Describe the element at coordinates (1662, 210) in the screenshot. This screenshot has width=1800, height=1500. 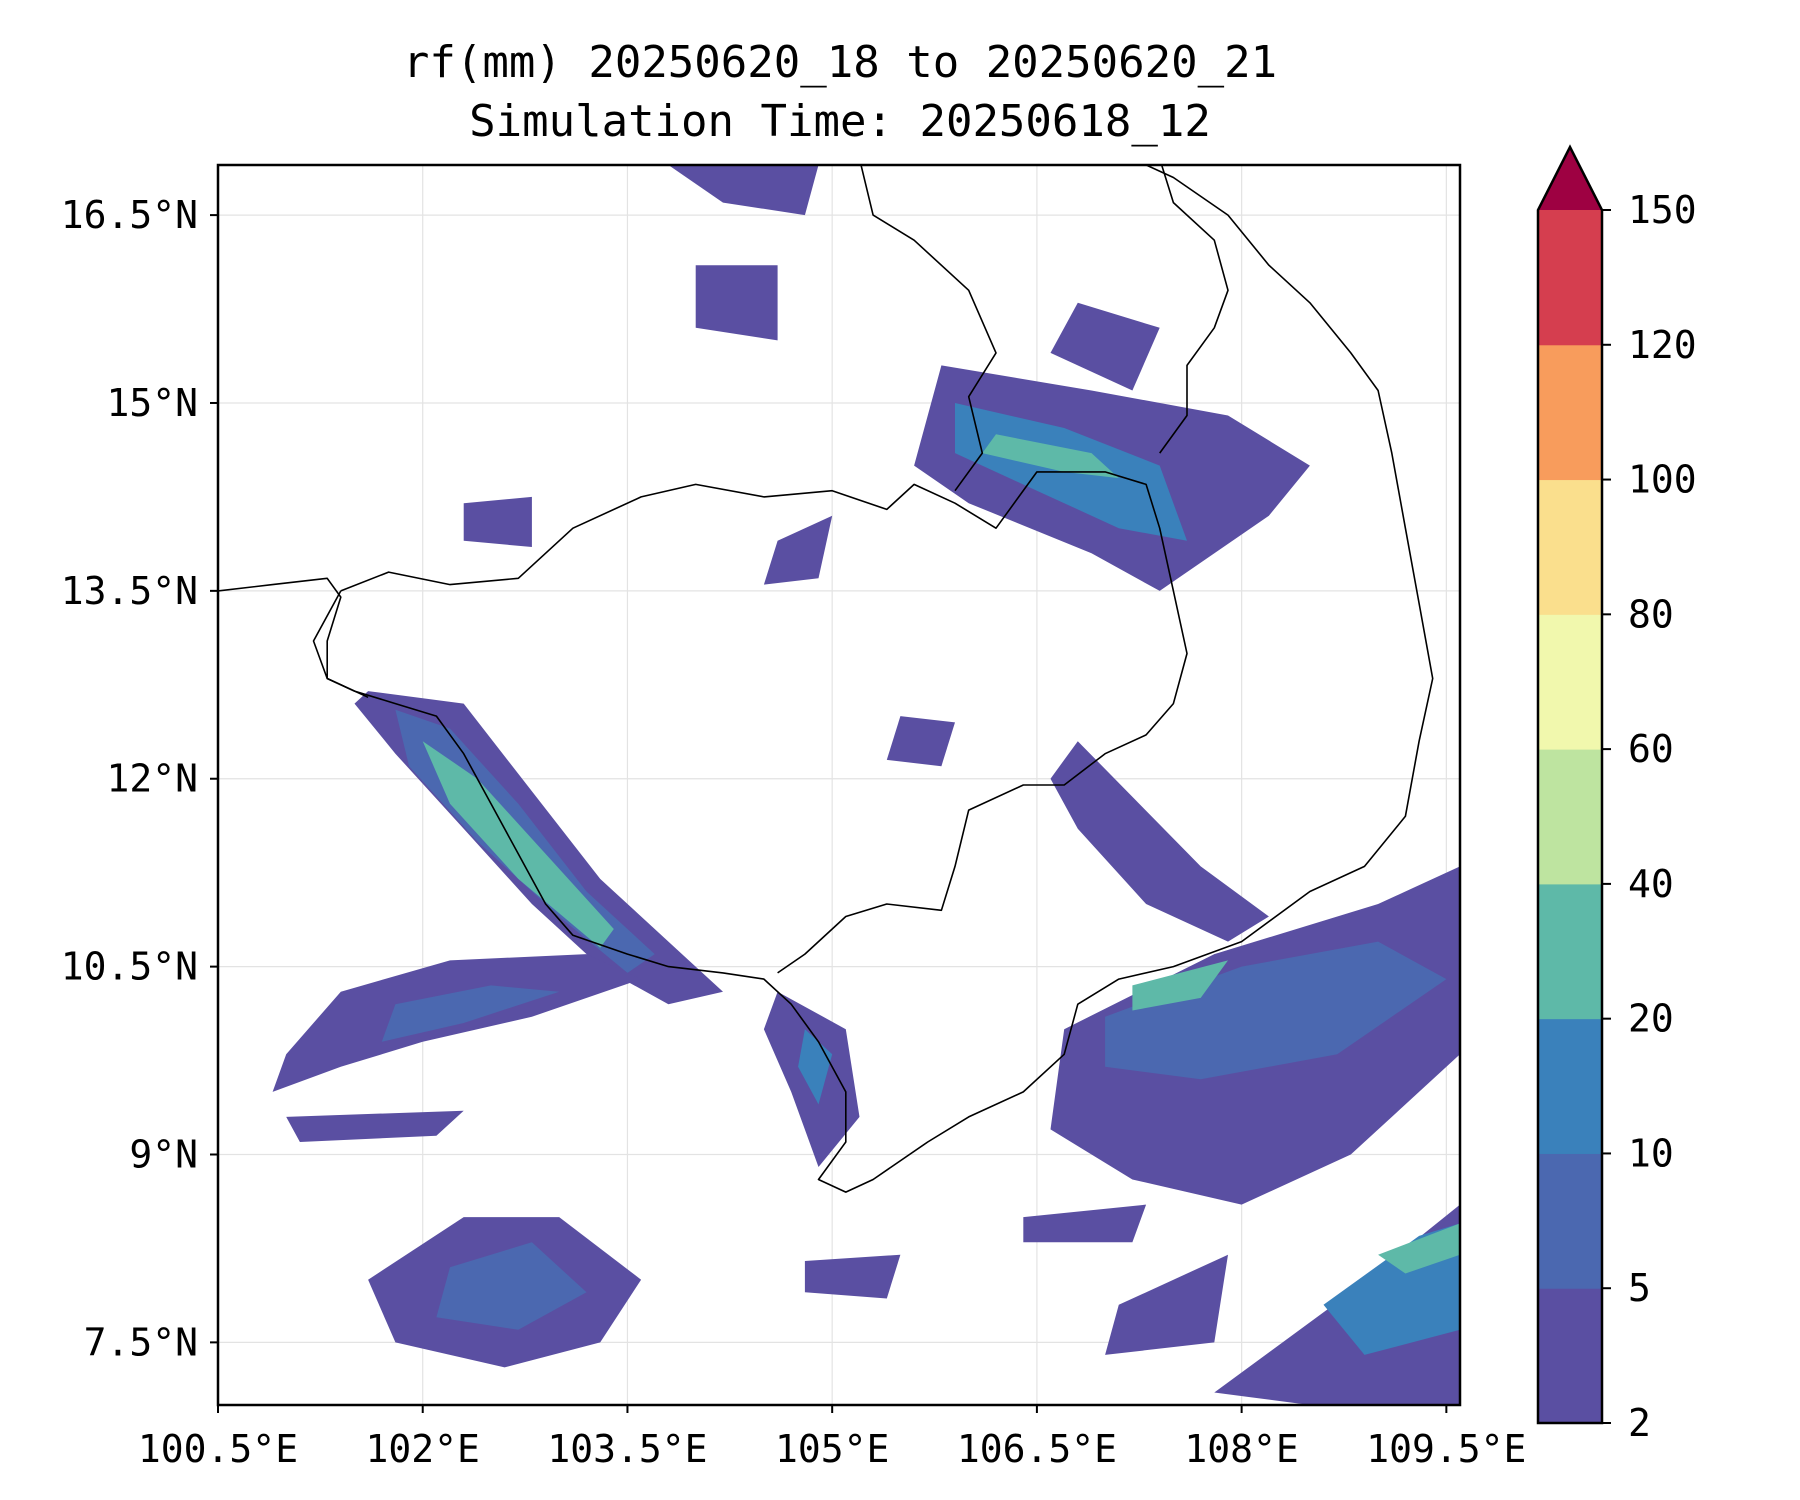
I see `colorbar-tick-label: 150` at that location.